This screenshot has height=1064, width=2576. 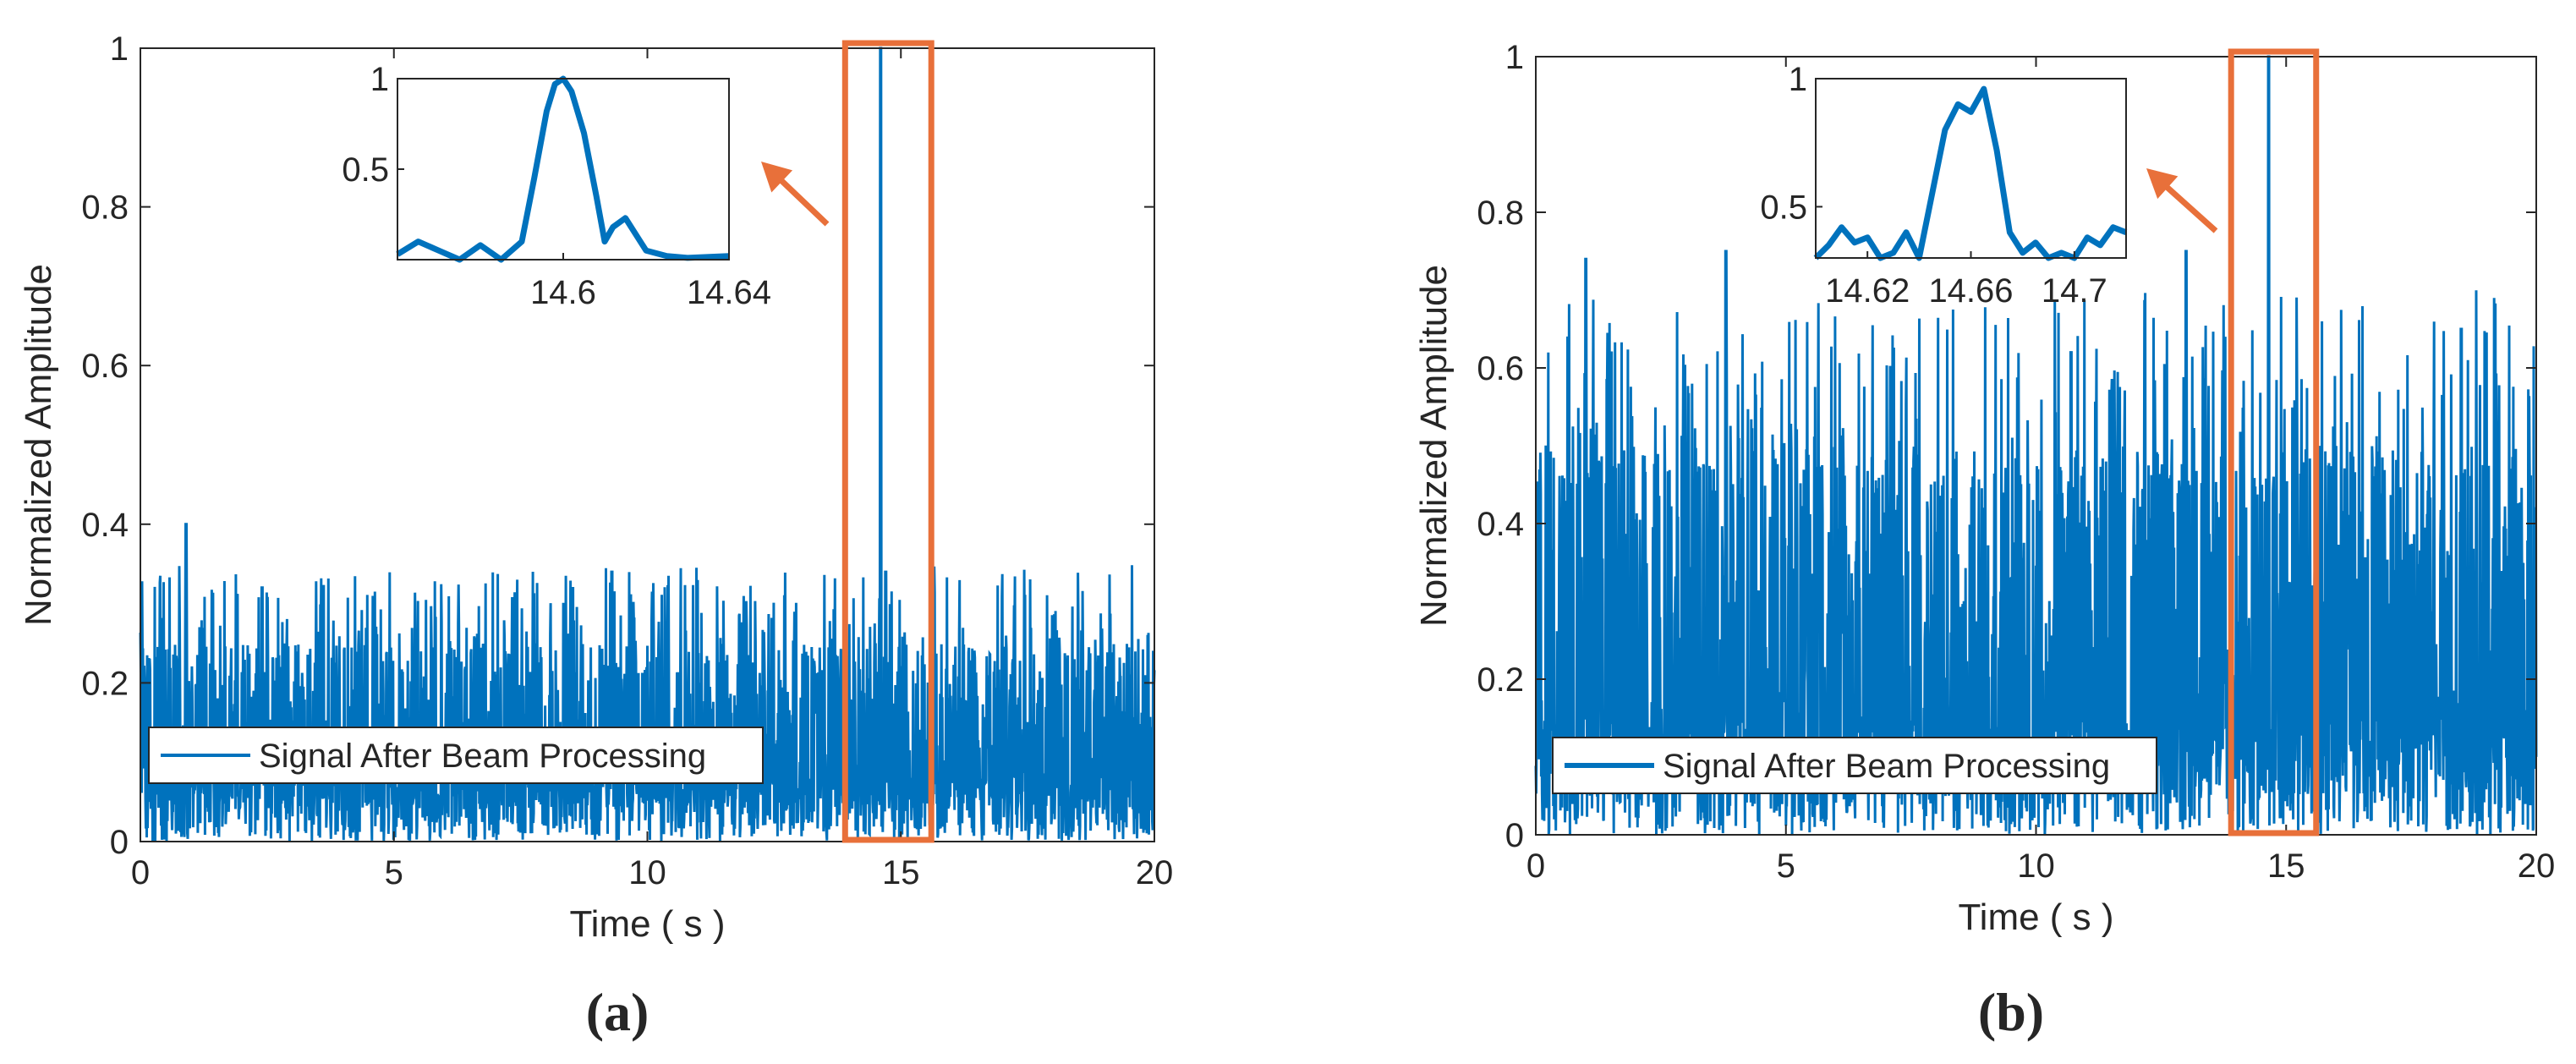 What do you see at coordinates (563, 292) in the screenshot?
I see `inset-x-tick-label: 14.6` at bounding box center [563, 292].